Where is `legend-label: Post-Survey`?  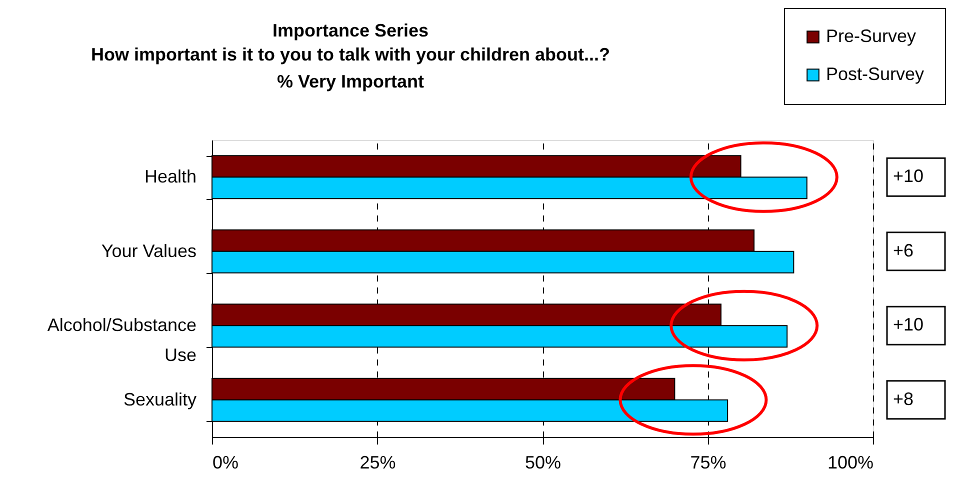
legend-label: Post-Survey is located at coordinates (875, 74).